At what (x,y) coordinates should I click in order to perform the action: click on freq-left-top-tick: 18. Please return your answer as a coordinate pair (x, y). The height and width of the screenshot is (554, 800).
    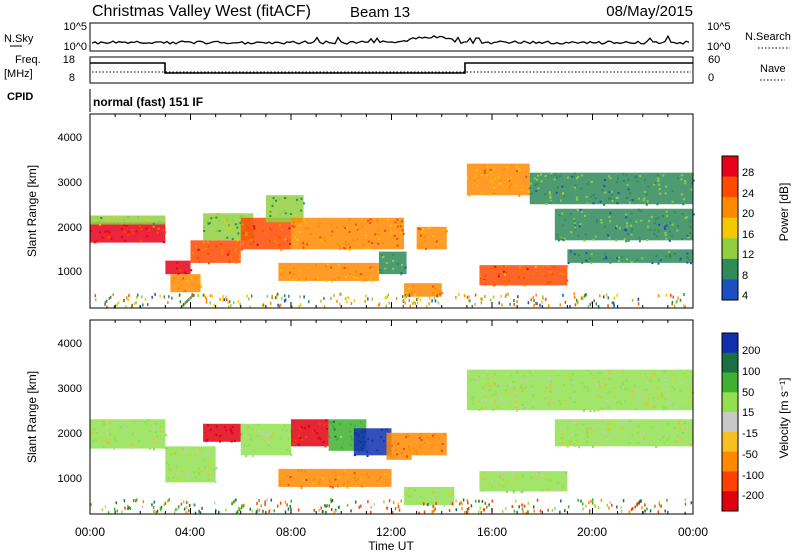
    Looking at the image, I should click on (69, 60).